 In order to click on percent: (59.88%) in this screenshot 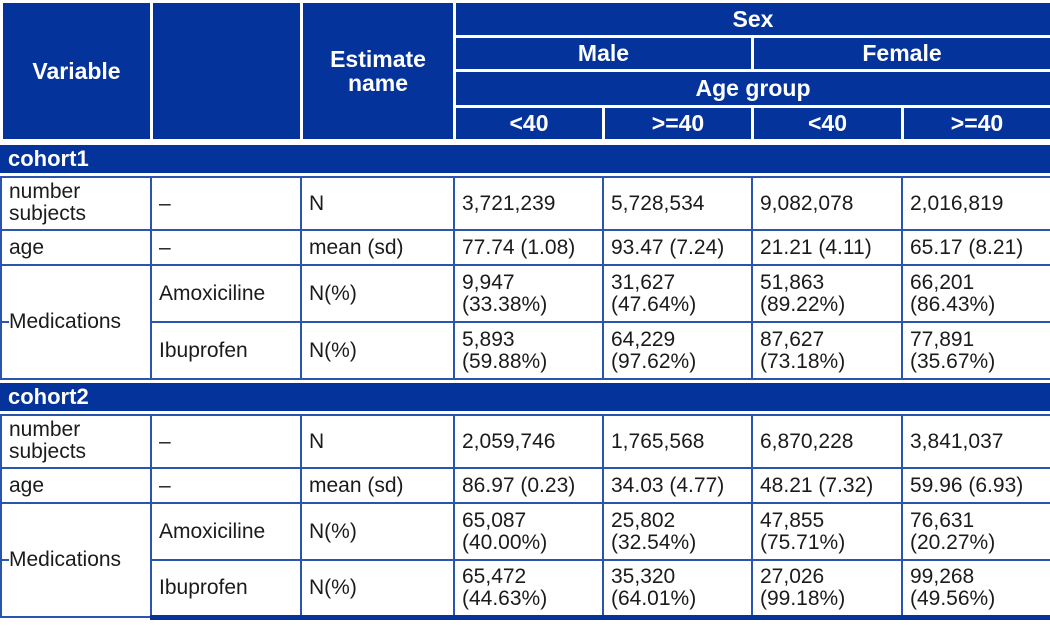, I will do `click(505, 361)`.